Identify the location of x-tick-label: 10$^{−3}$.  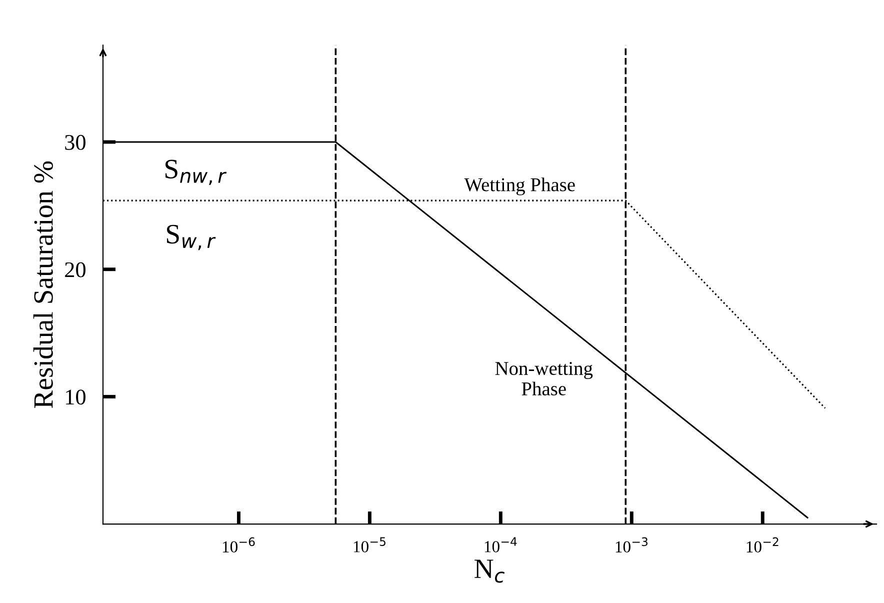
(632, 544).